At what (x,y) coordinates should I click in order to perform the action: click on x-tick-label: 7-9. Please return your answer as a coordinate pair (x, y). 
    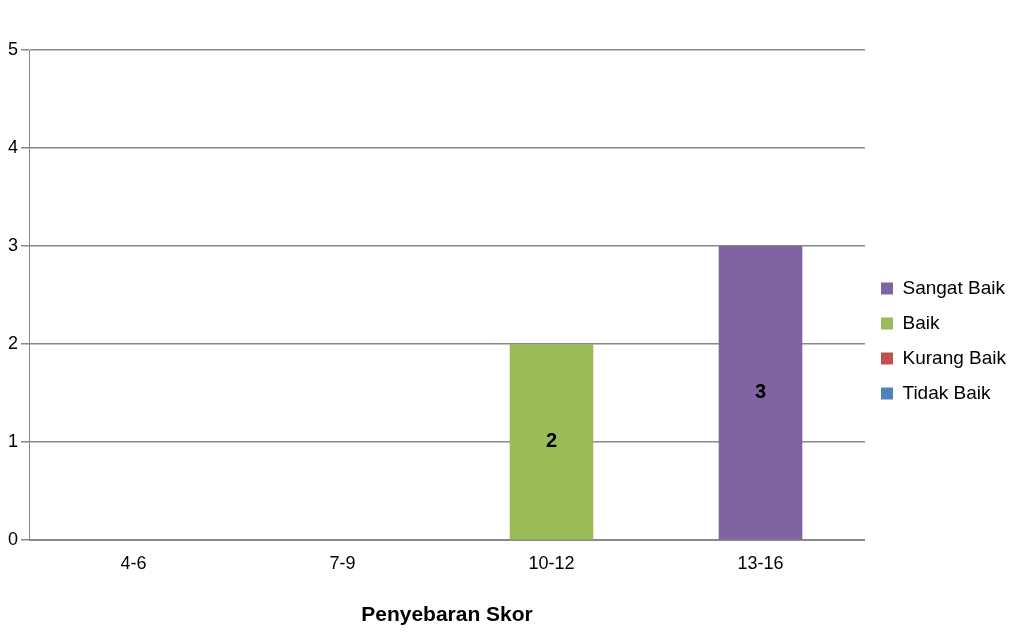
    Looking at the image, I should click on (342, 562).